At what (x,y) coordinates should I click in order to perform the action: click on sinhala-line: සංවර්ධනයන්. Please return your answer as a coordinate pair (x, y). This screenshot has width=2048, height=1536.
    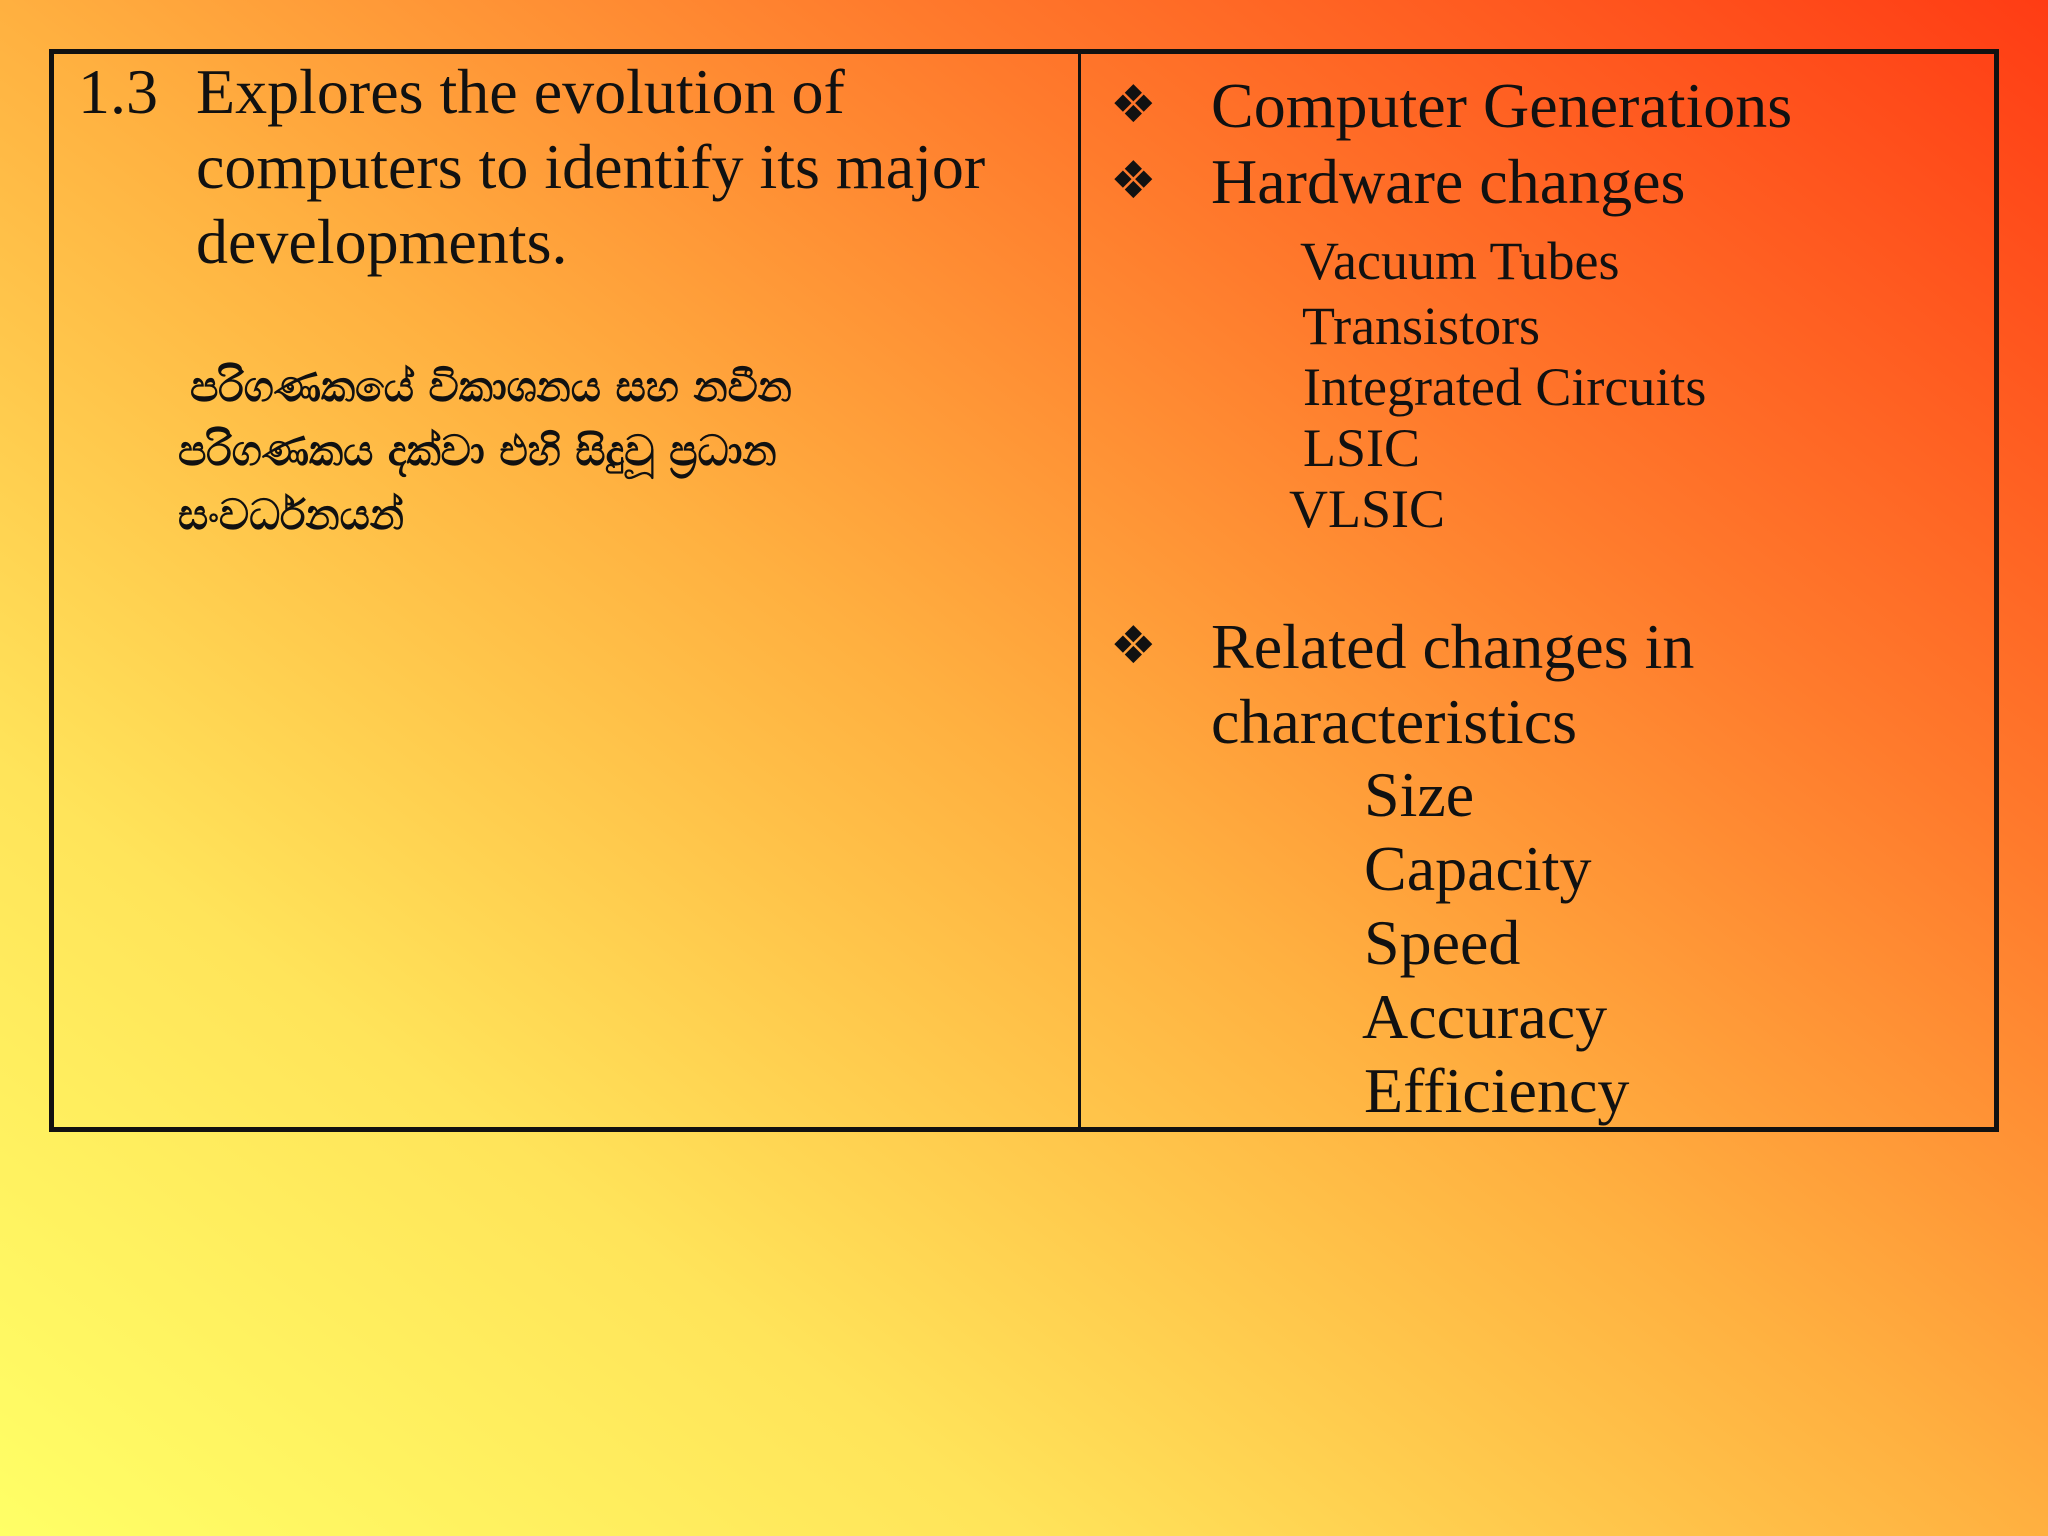
    Looking at the image, I should click on (291, 514).